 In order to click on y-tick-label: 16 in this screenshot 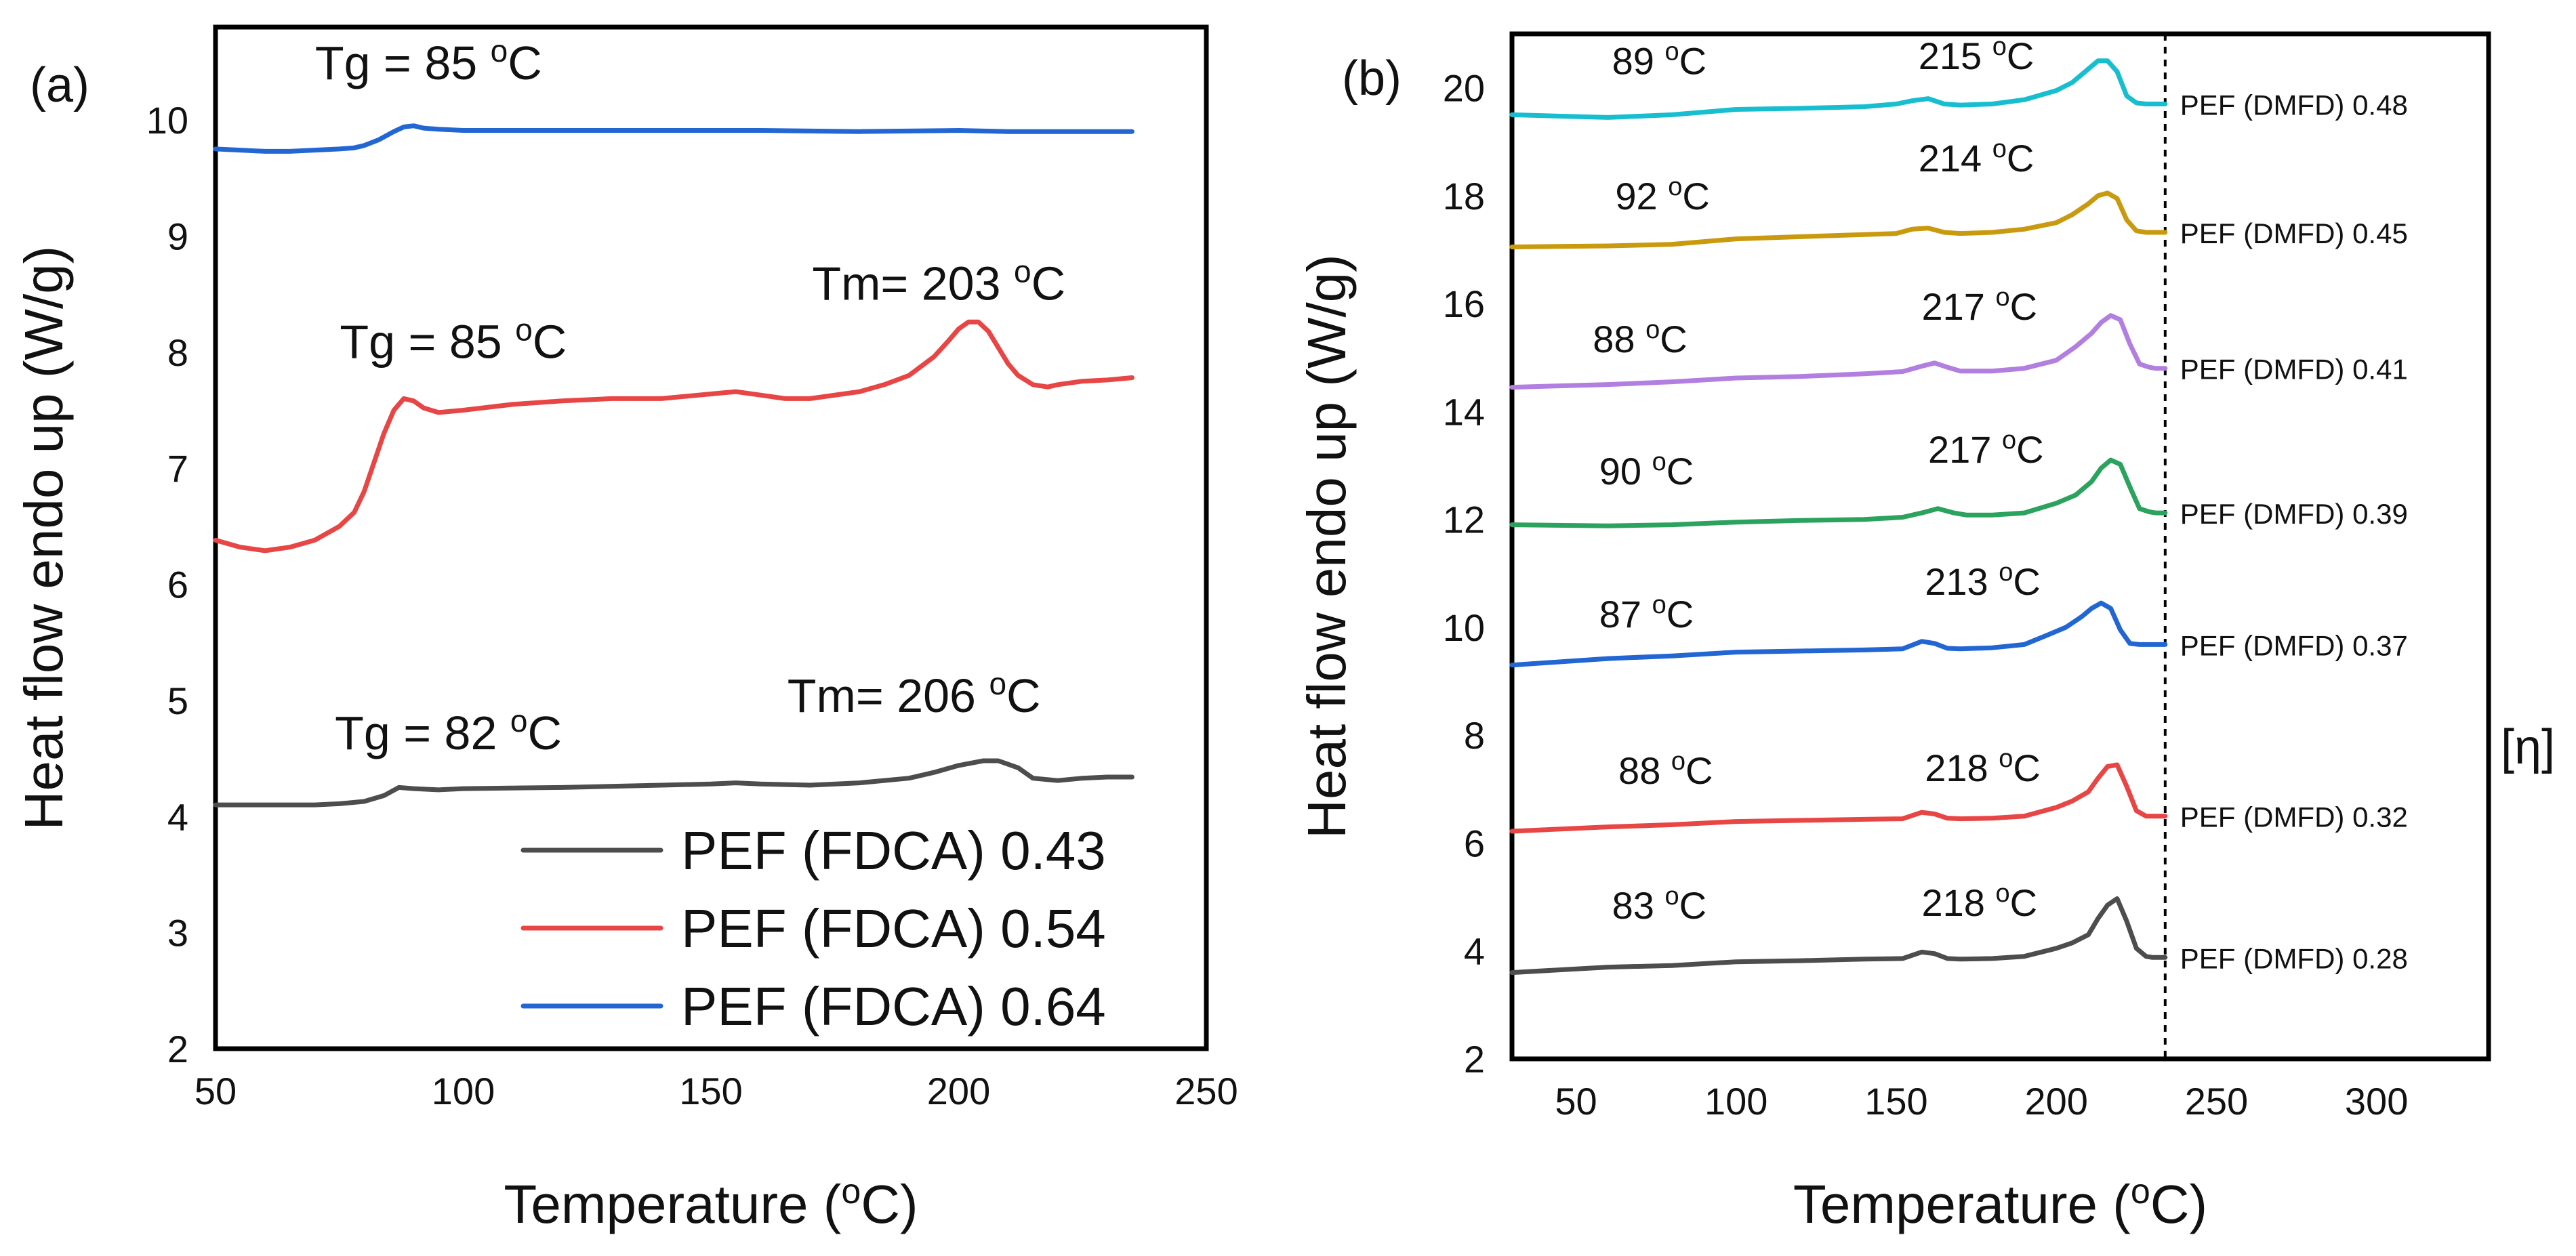, I will do `click(1464, 303)`.